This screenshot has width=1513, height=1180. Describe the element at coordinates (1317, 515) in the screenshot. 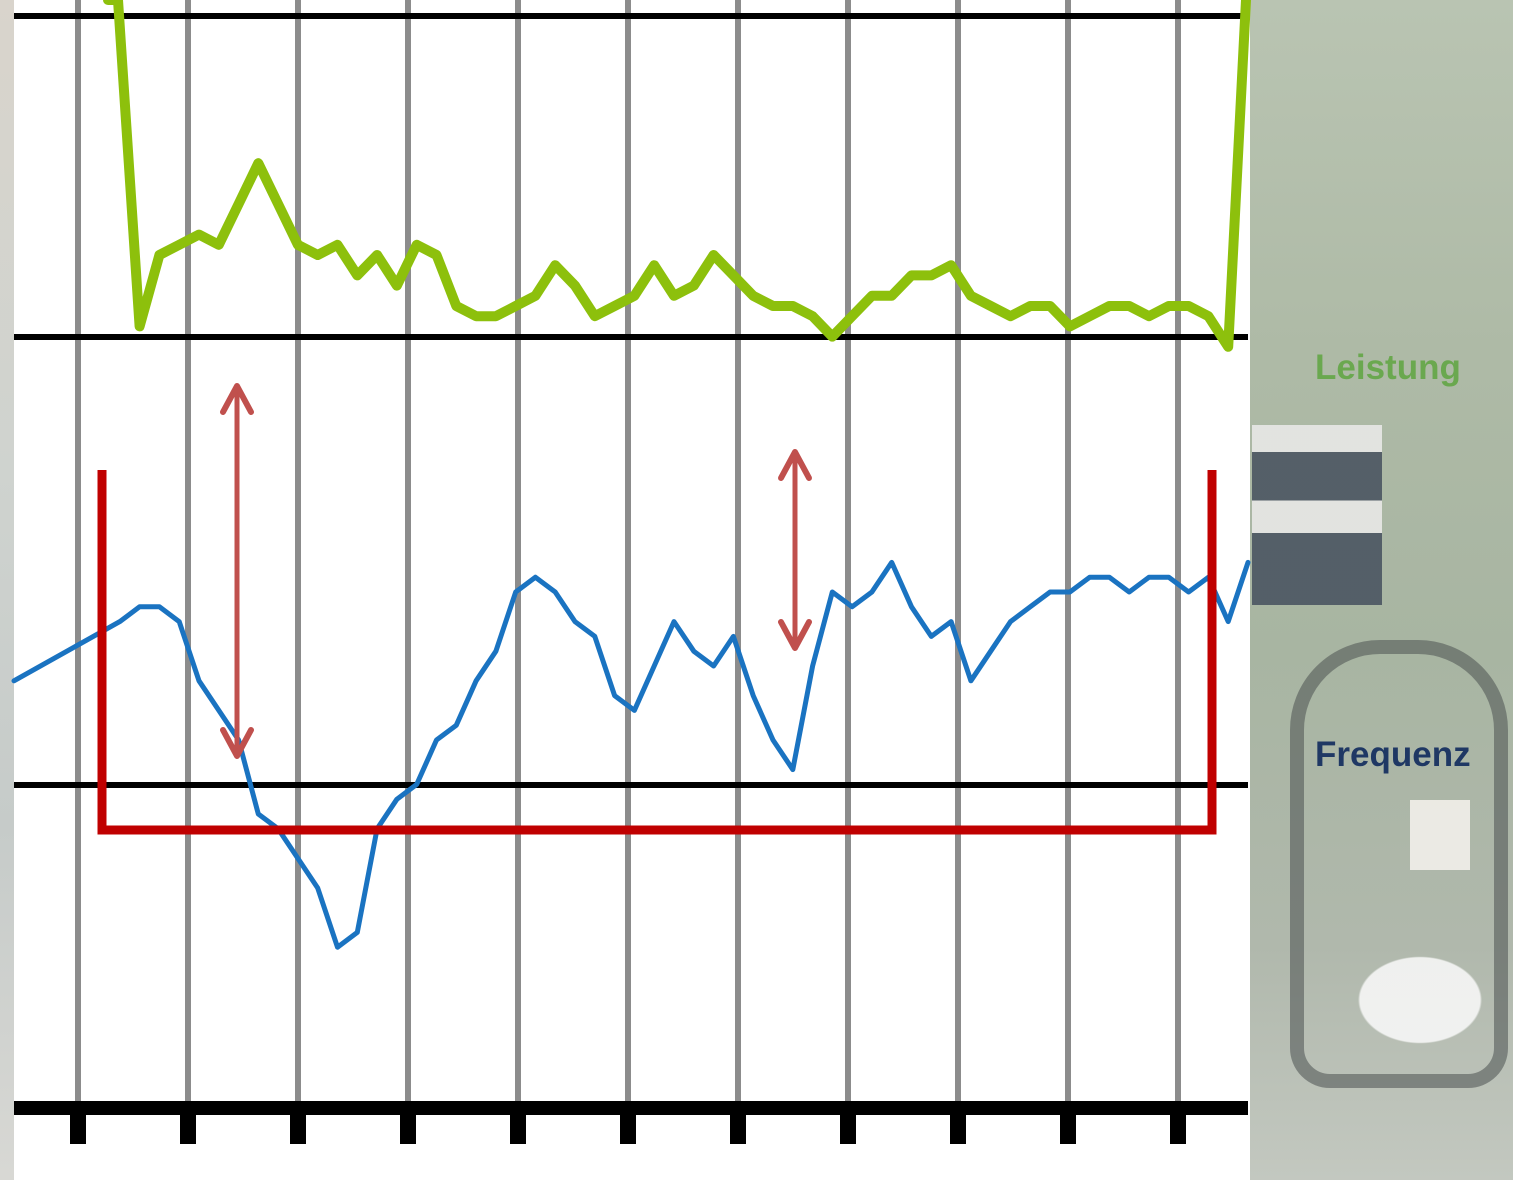

I see `background-building` at that location.